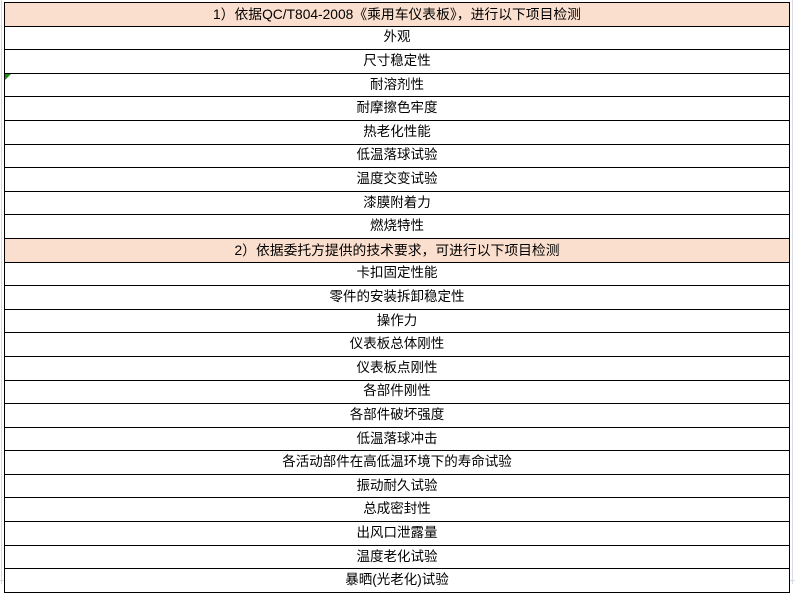  I want to click on inspection-item-cell: 温度老化试验, so click(397, 557).